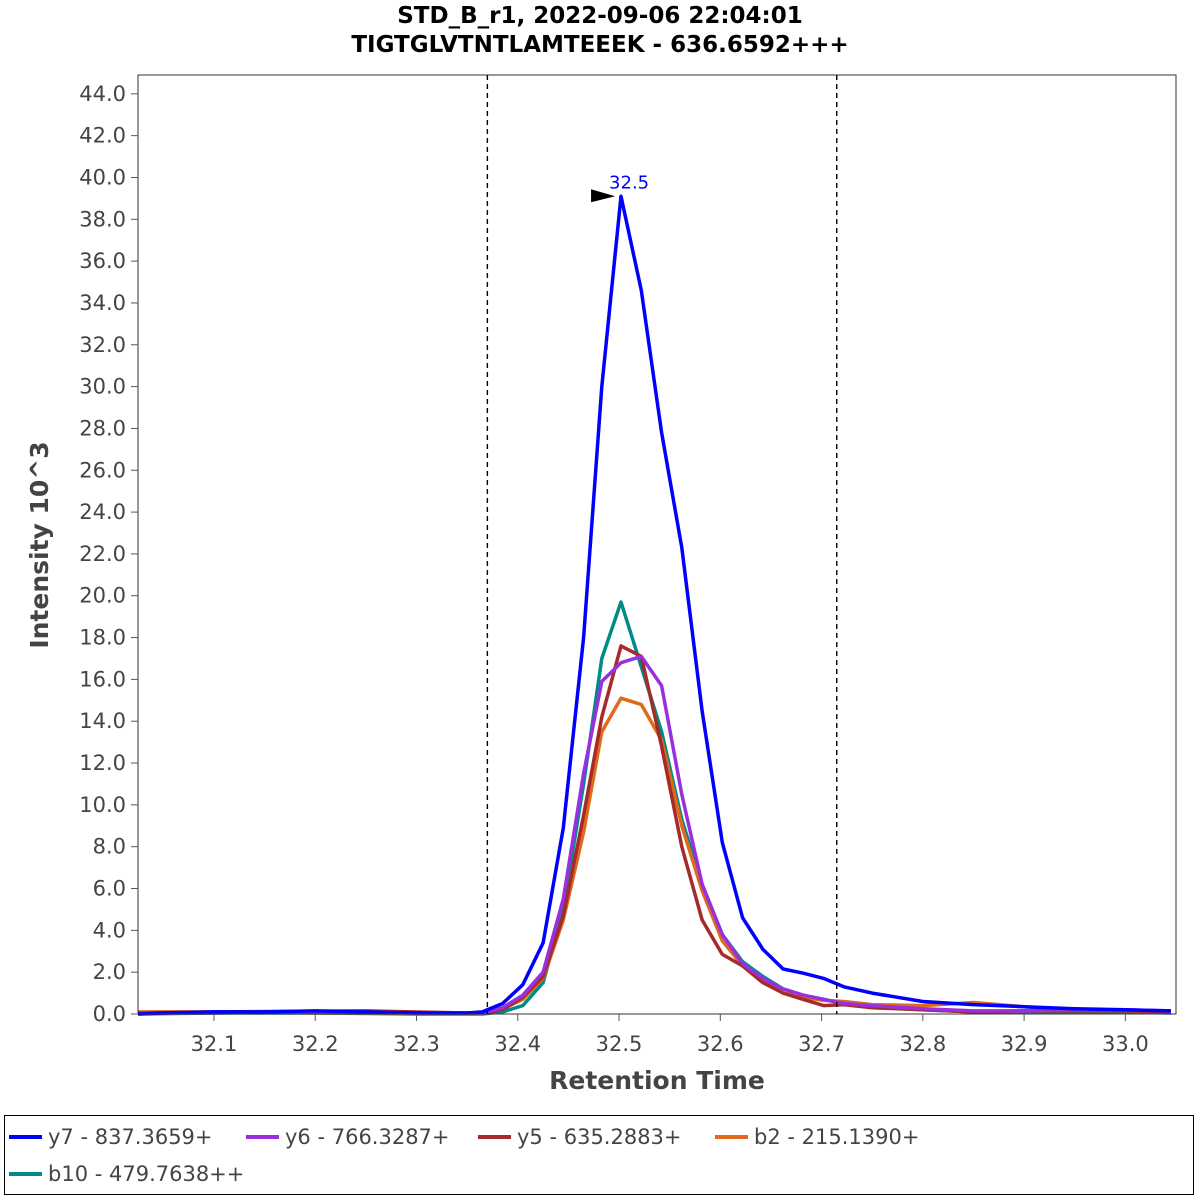  Describe the element at coordinates (629, 182) in the screenshot. I see `peak-label: 32.5` at that location.